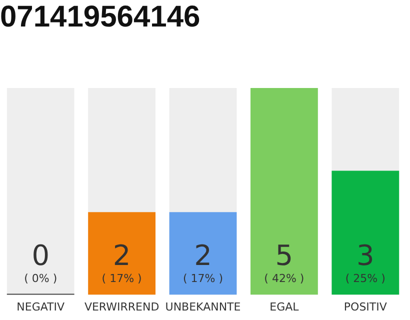 The image size is (410, 320). I want to click on annotation: ( 0% ), so click(41, 278).